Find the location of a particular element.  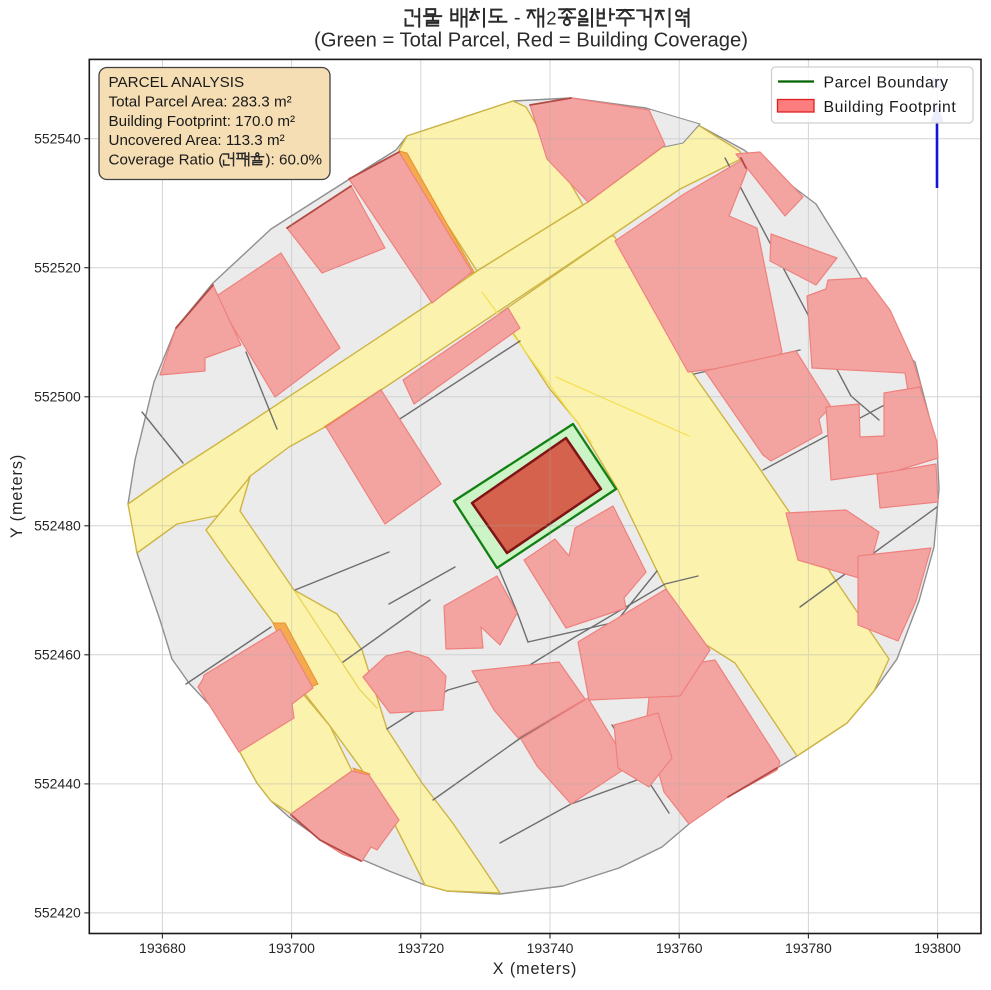

svg-text: 193700 is located at coordinates (291, 948).